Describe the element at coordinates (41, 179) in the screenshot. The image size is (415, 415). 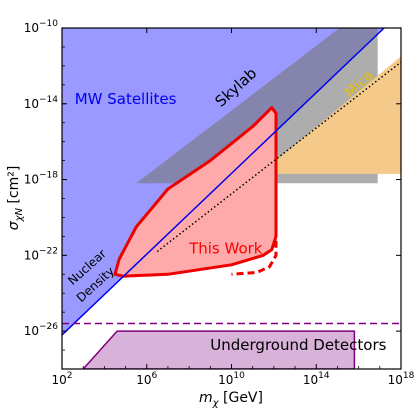
I see `y-tick-label: 10−18` at that location.